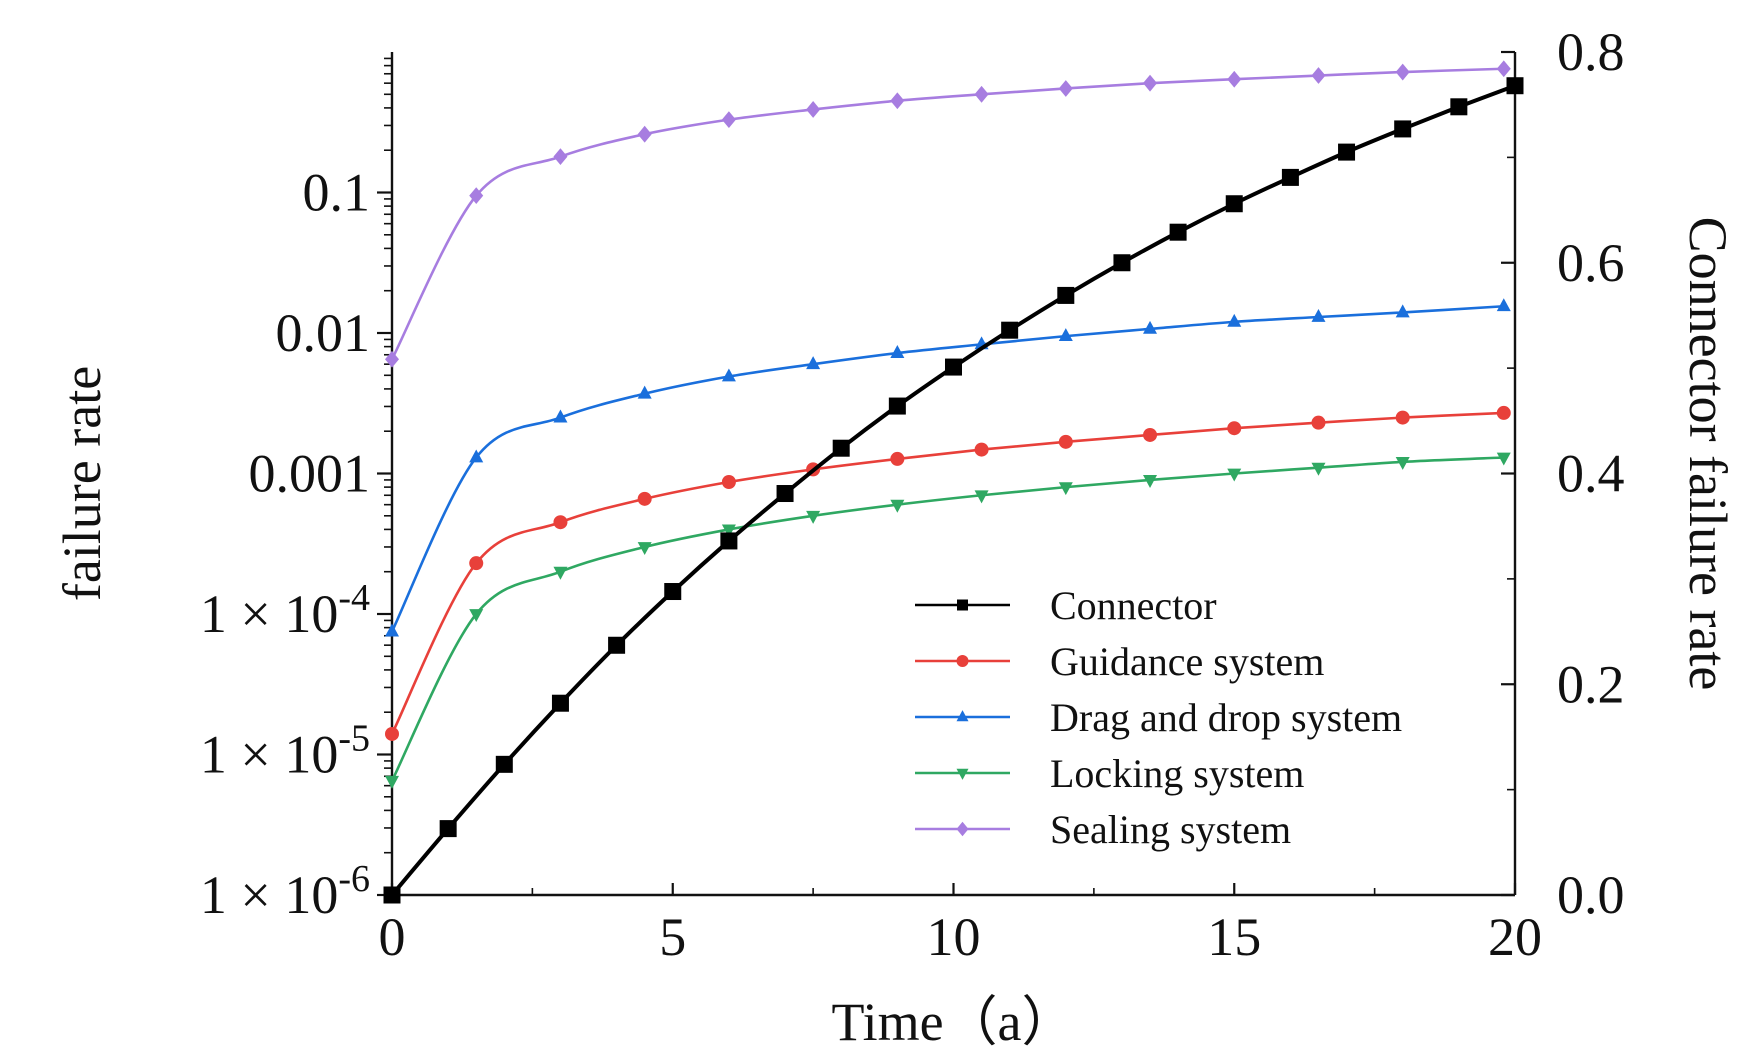  I want to click on legend-item-sealing-system: Sealing system, so click(1103, 829).